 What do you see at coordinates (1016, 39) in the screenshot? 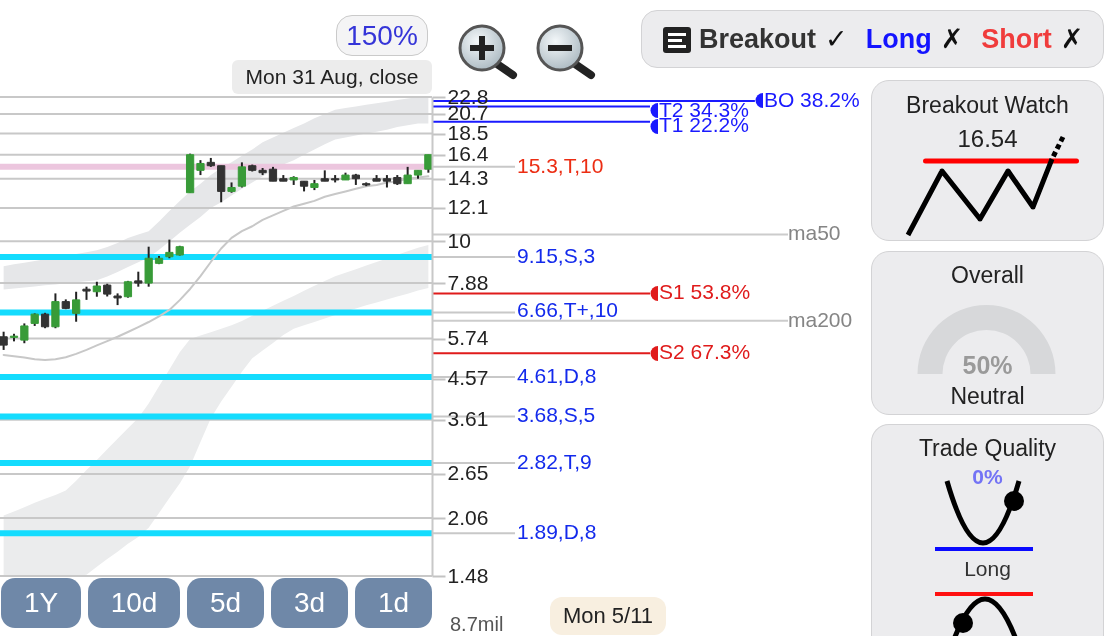
I see `text: Short` at bounding box center [1016, 39].